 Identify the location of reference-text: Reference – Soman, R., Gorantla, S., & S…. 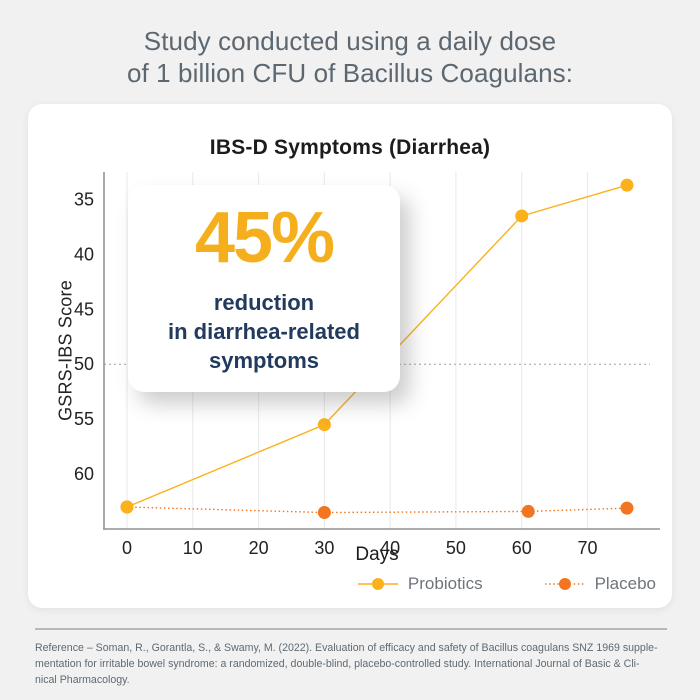
(355, 665).